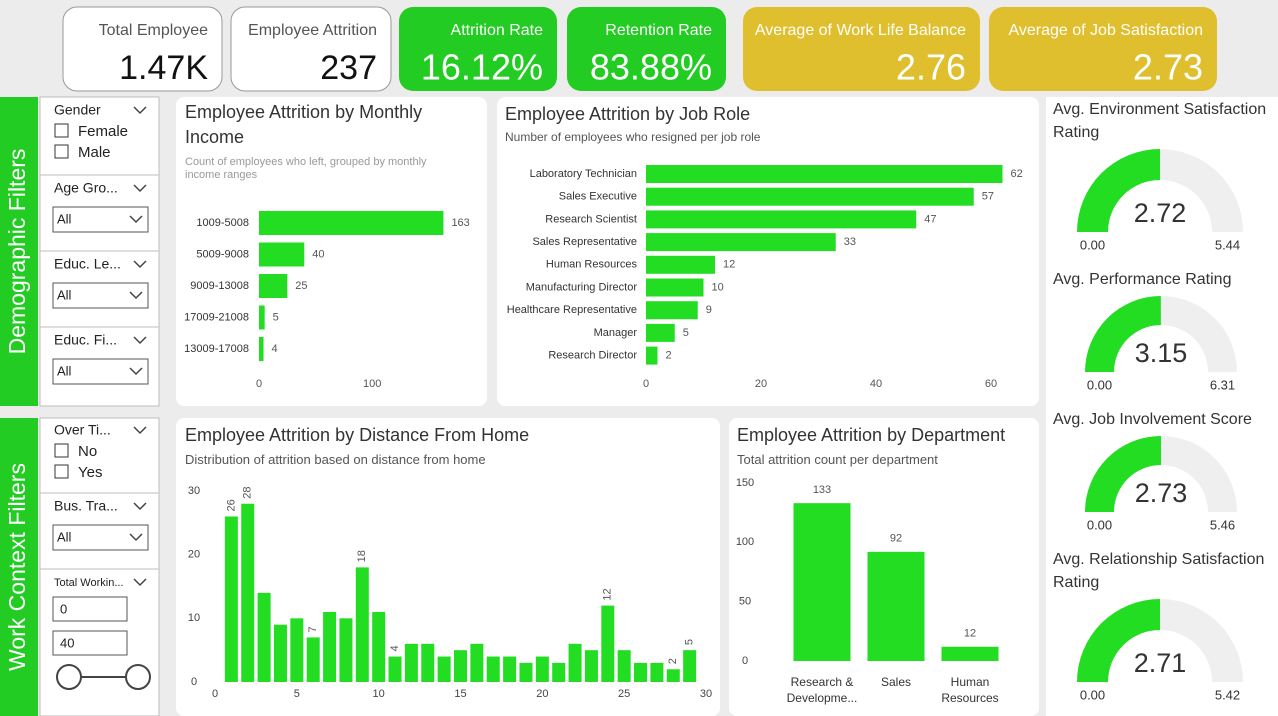  Describe the element at coordinates (312, 30) in the screenshot. I see `kpi-label: Employee Attrition` at that location.